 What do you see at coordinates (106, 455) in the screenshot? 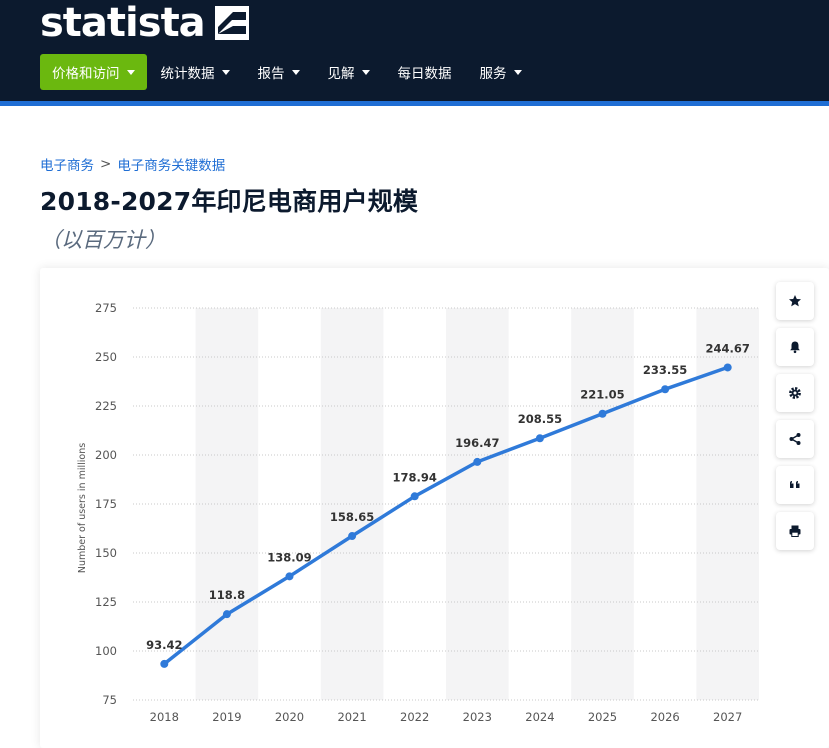
I see `y-tick-label: 200` at bounding box center [106, 455].